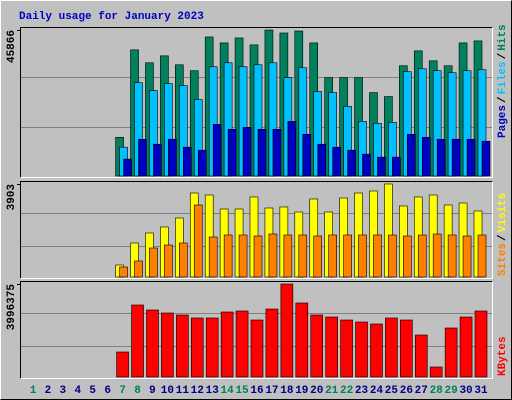 The height and width of the screenshot is (400, 512). Describe the element at coordinates (92, 391) in the screenshot. I see `x-tick-label: 5` at that location.